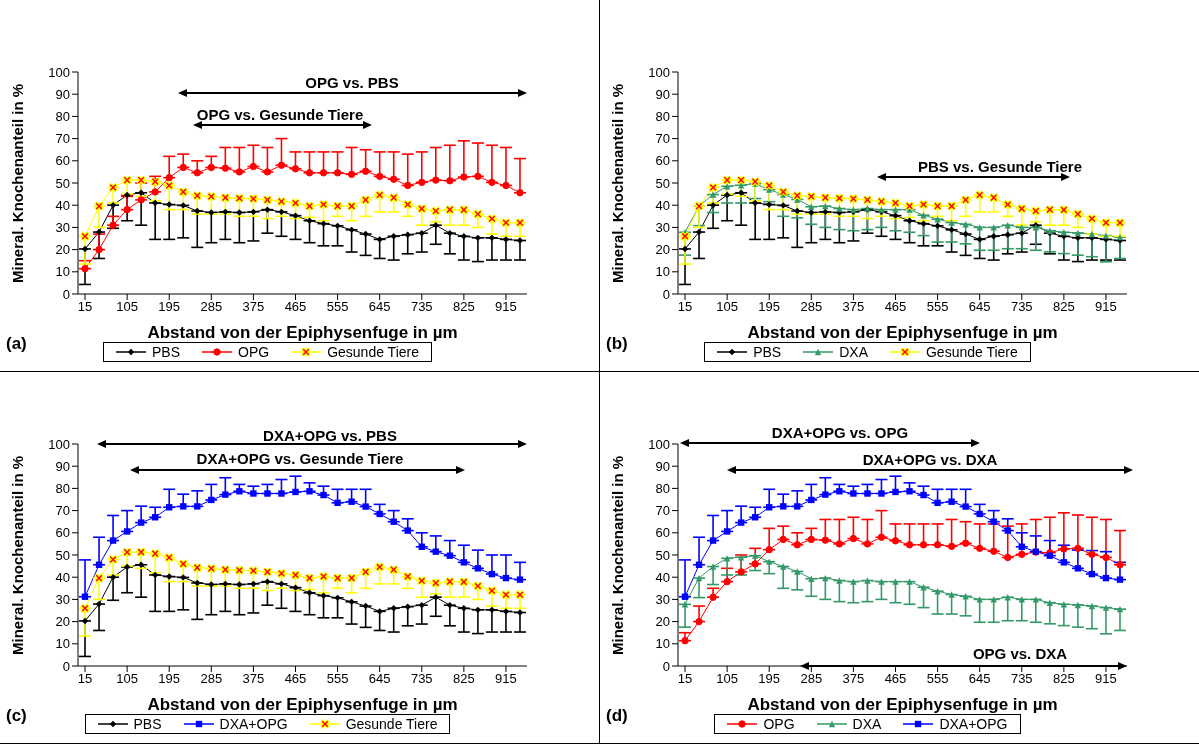 This screenshot has width=1199, height=744. Describe the element at coordinates (280, 115) in the screenshot. I see `annotation: OPG vs. Gesunde Tiere` at that location.